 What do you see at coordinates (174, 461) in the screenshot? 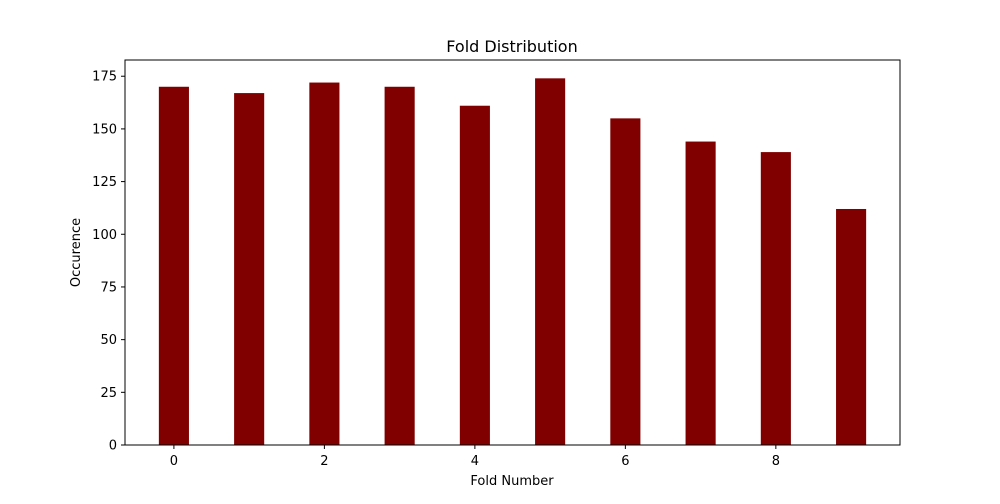
I see `x-tick-label: 0` at bounding box center [174, 461].